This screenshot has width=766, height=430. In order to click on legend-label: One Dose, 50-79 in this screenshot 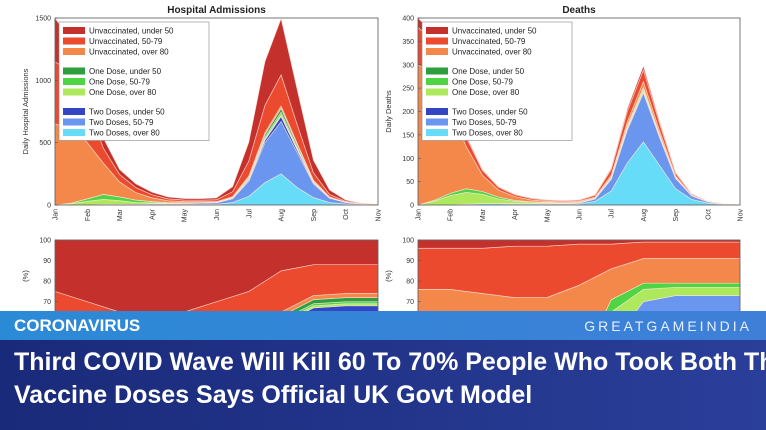, I will do `click(482, 82)`.